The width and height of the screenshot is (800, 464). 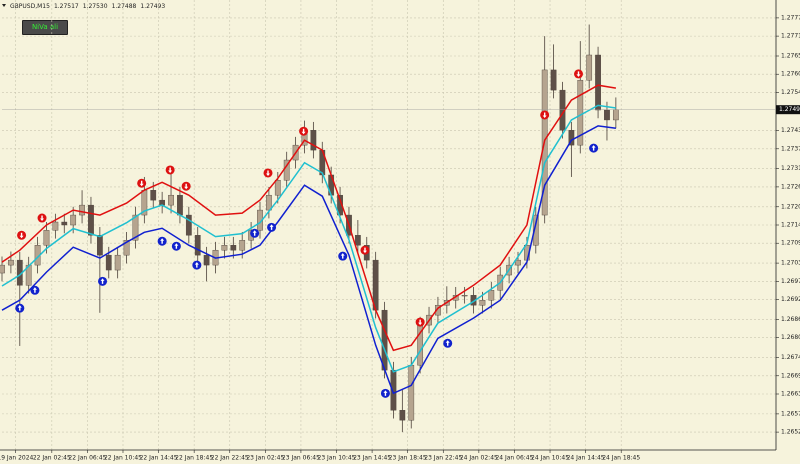 What do you see at coordinates (4, 5) in the screenshot?
I see `menu-arrow` at bounding box center [4, 5].